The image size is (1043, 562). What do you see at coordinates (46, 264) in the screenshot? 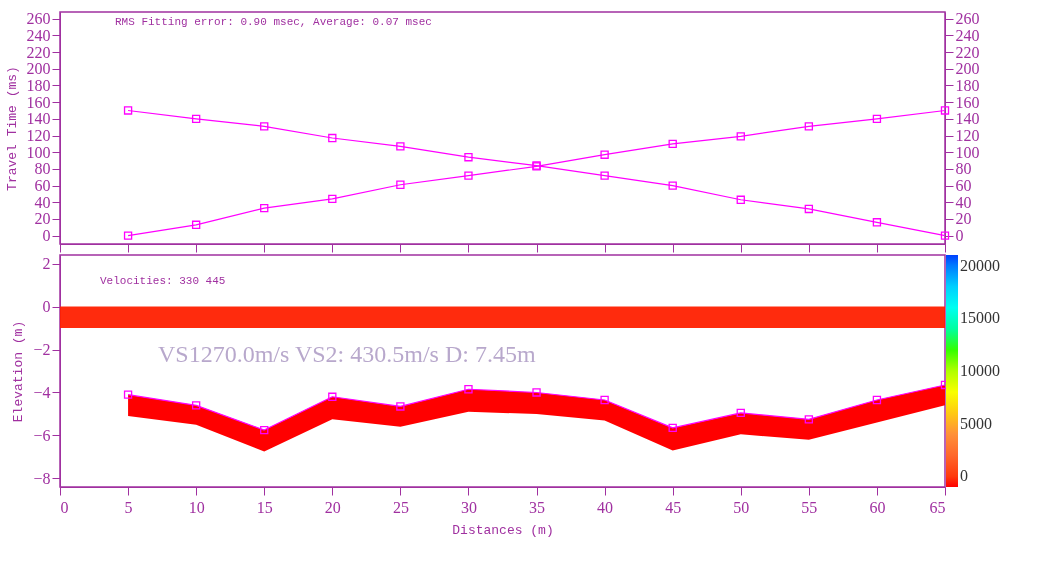
I see `y-tick-label: 2` at bounding box center [46, 264].